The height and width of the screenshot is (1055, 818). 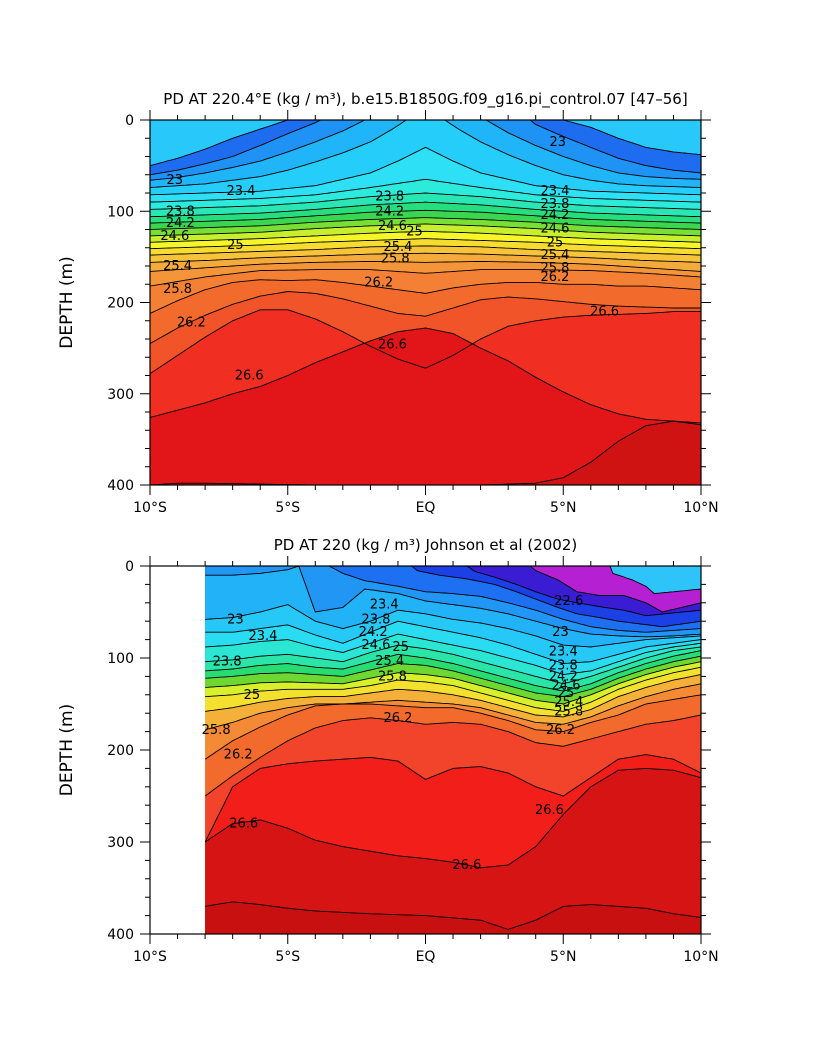 What do you see at coordinates (287, 508) in the screenshot?
I see `x-tick-label: 5°S` at bounding box center [287, 508].